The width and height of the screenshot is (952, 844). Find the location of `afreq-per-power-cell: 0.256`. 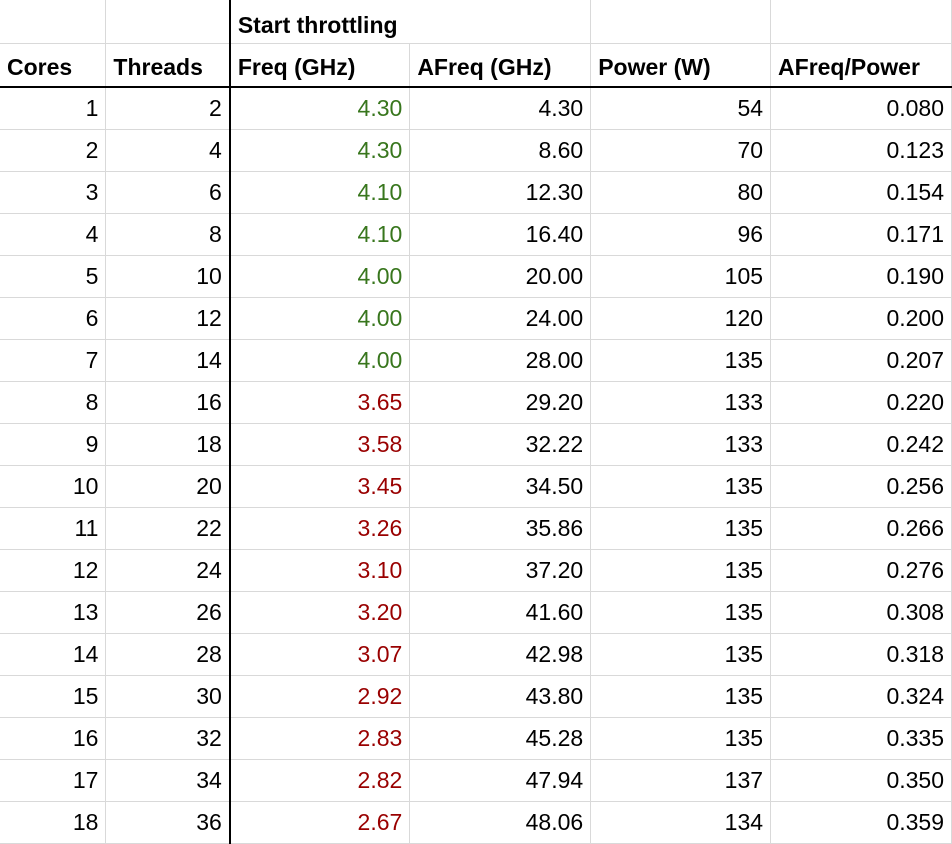

afreq-per-power-cell: 0.256 is located at coordinates (861, 486).